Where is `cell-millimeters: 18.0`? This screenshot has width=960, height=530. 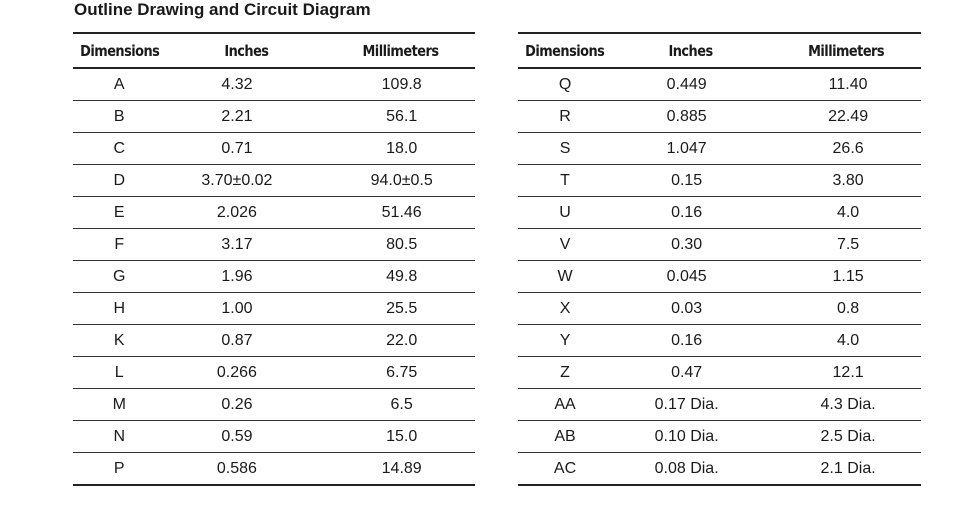 cell-millimeters: 18.0 is located at coordinates (395, 148).